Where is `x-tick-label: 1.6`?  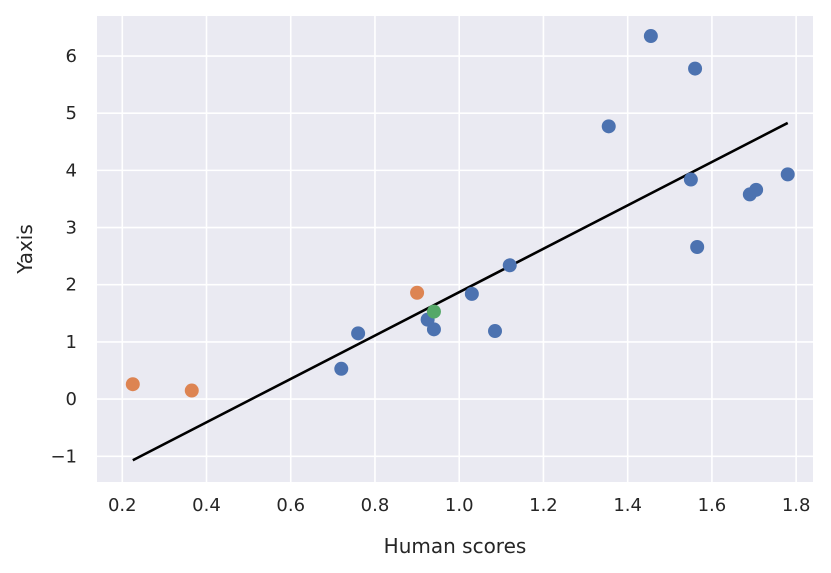
x-tick-label: 1.6 is located at coordinates (712, 505).